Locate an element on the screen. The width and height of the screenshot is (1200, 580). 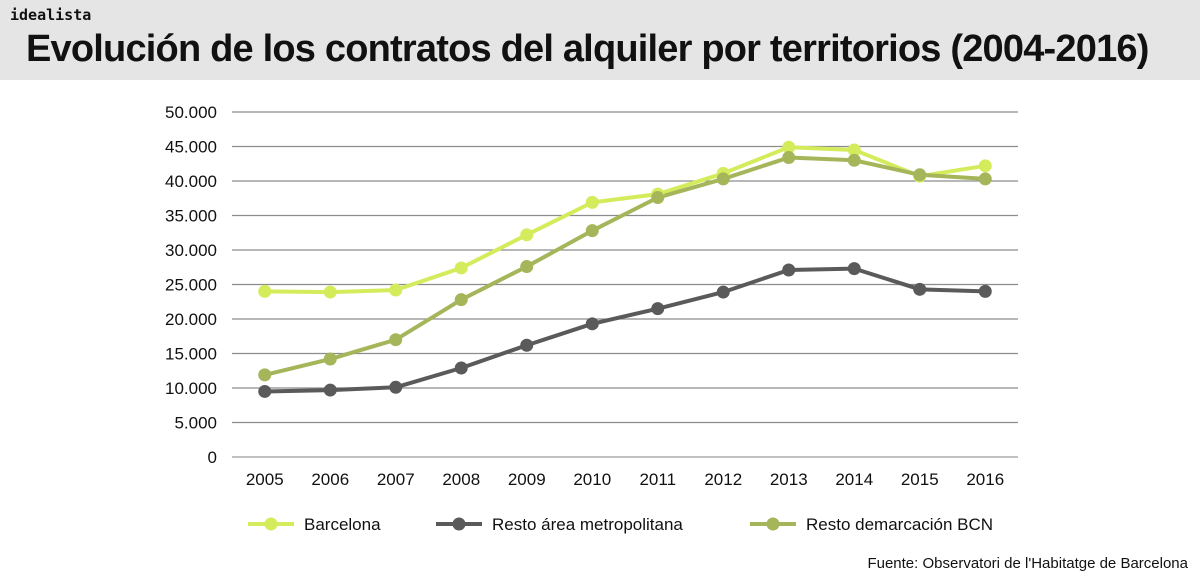
y-tick-label: 25.000 is located at coordinates (191, 285).